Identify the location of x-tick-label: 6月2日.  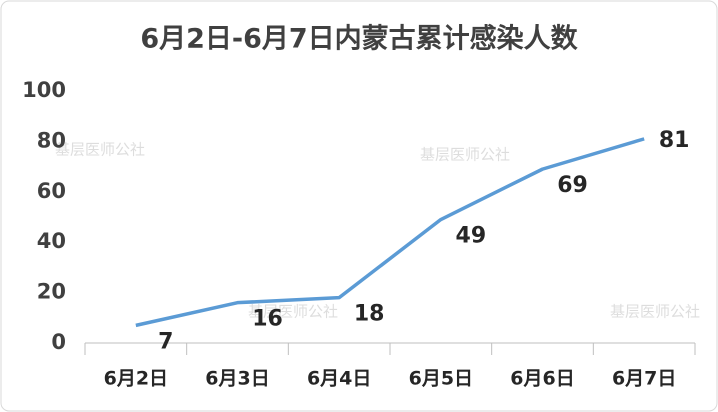
(136, 379).